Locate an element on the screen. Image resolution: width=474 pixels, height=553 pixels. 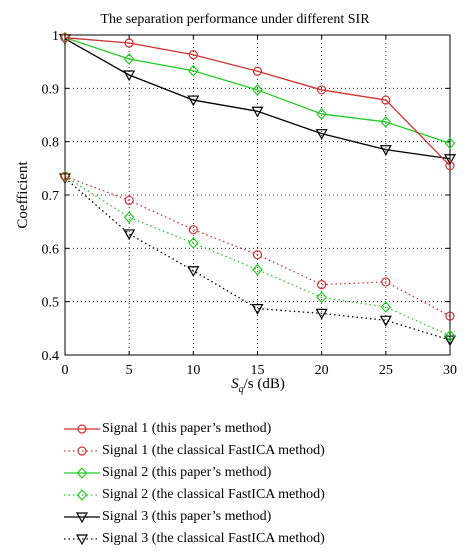
x-tick-label: 0 is located at coordinates (65, 370).